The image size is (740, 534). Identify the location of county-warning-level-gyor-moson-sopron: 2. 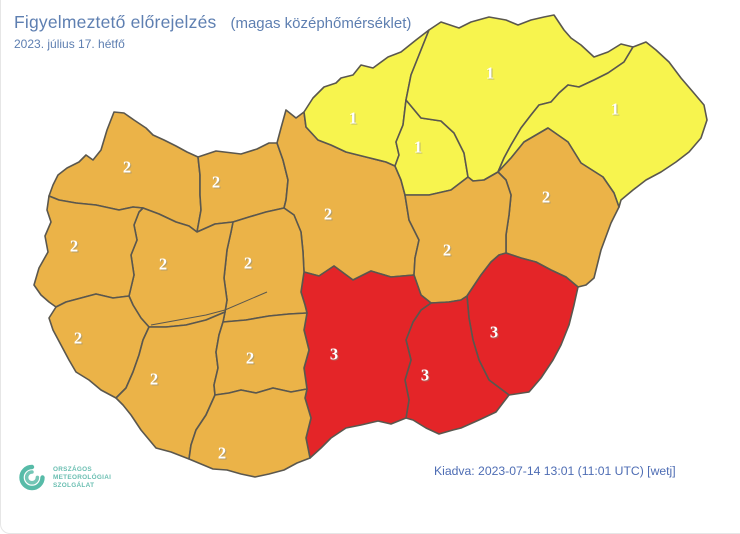
(127, 167).